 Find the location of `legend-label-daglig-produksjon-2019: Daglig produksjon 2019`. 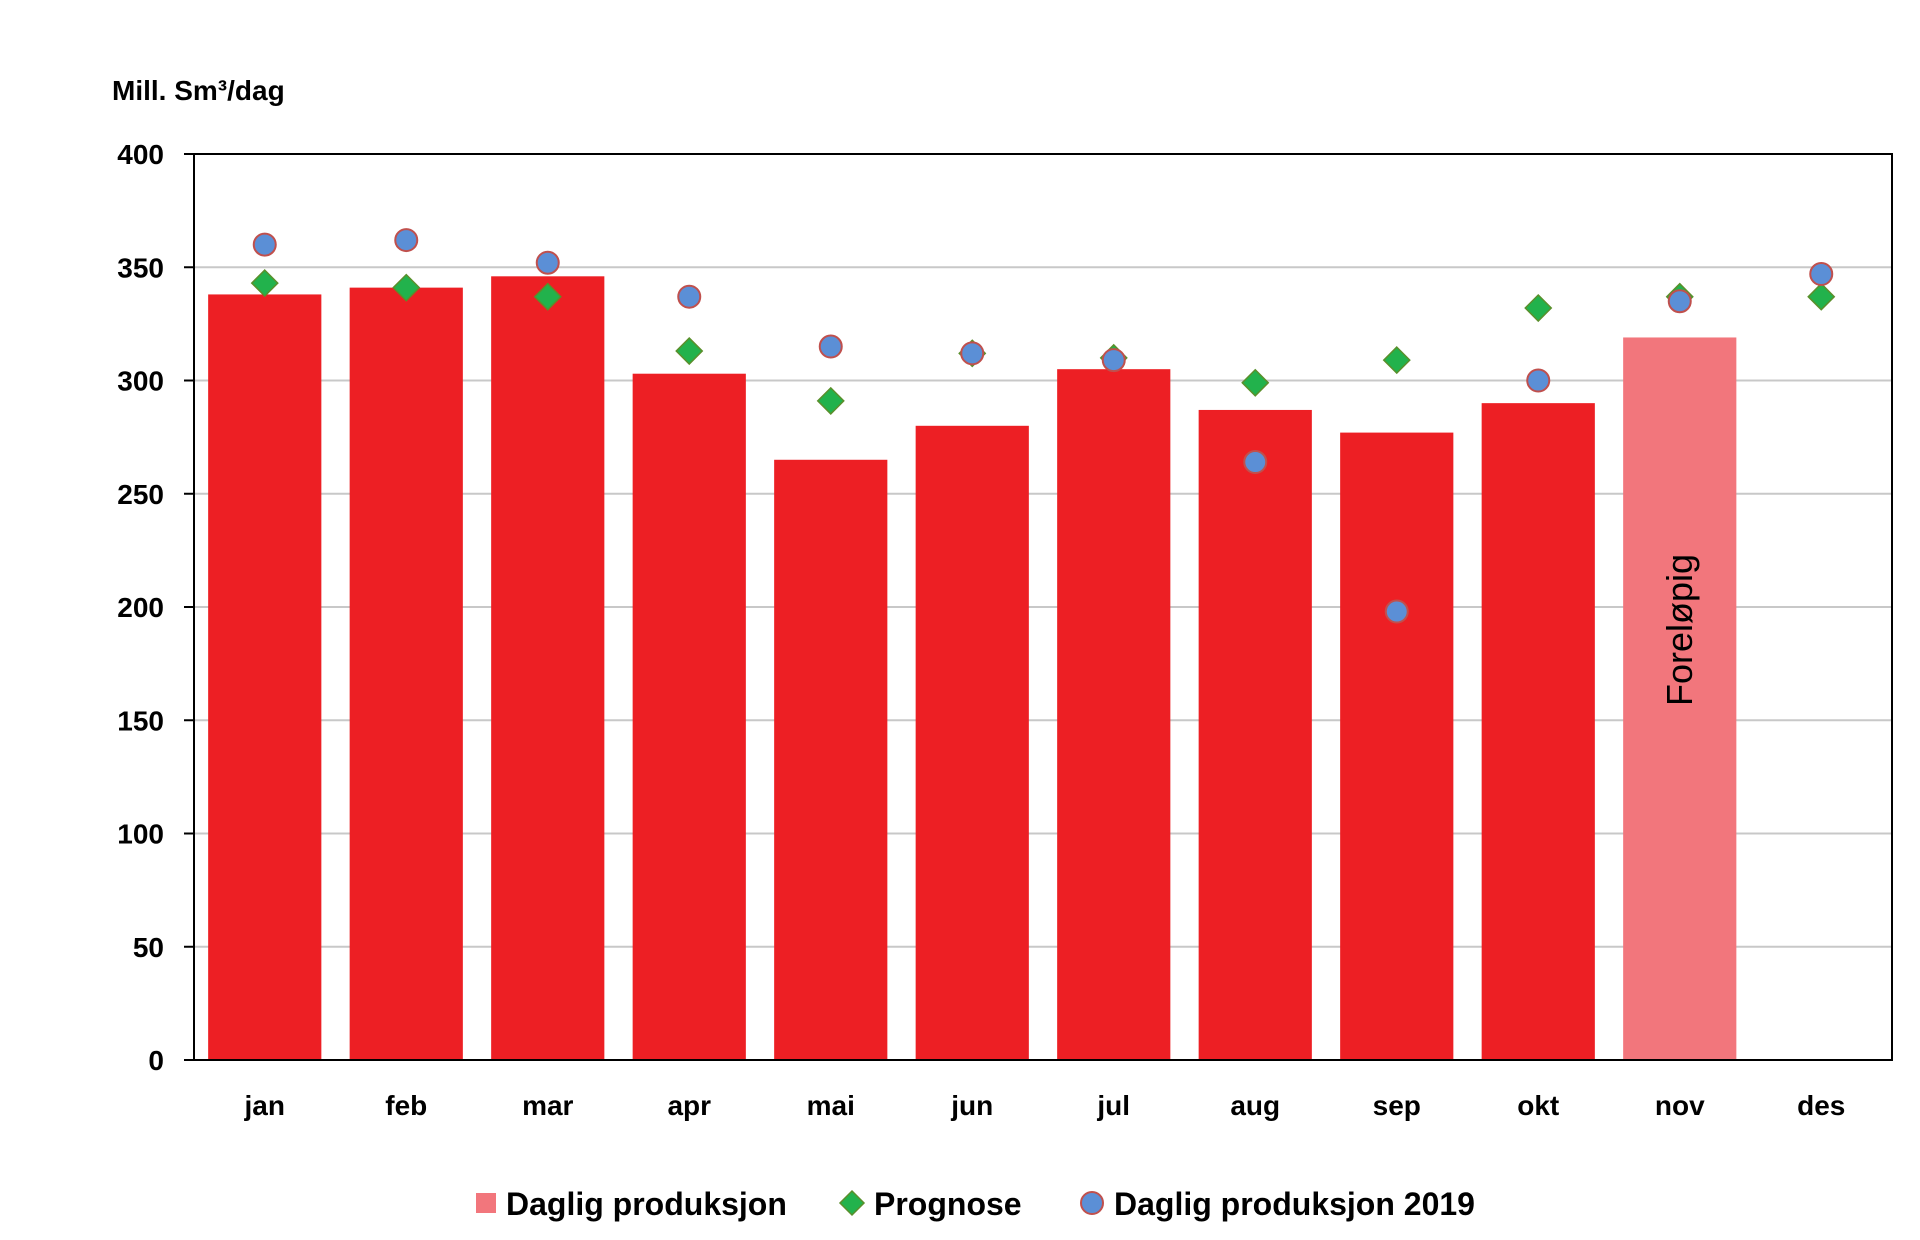

legend-label-daglig-produksjon-2019: Daglig produksjon 2019 is located at coordinates (1294, 1204).